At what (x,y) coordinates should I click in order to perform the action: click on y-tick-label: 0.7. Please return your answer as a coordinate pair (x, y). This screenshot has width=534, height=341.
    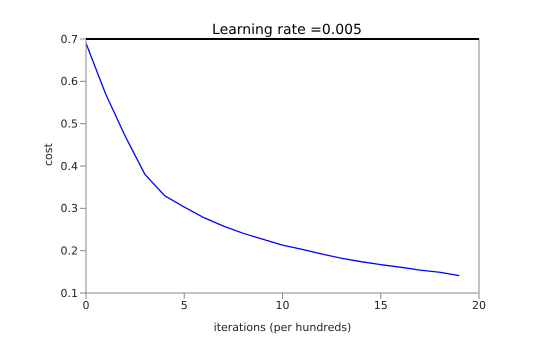
    Looking at the image, I should click on (69, 39).